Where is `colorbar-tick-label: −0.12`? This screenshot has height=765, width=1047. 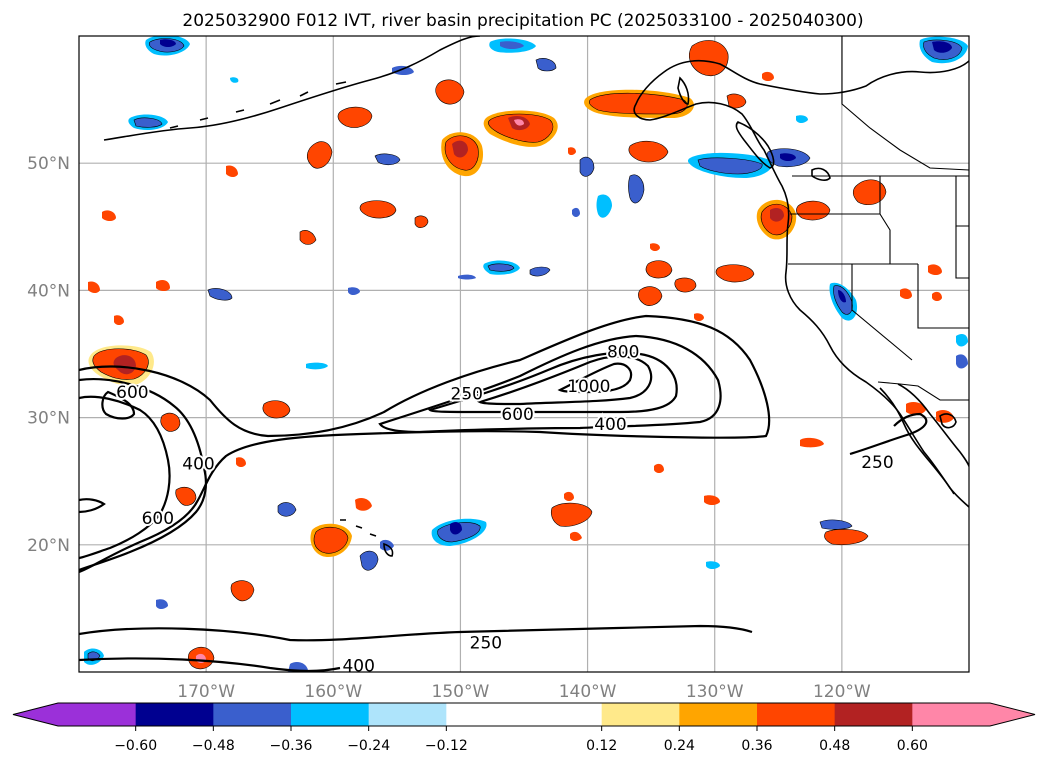
colorbar-tick-label: −0.12 is located at coordinates (446, 746).